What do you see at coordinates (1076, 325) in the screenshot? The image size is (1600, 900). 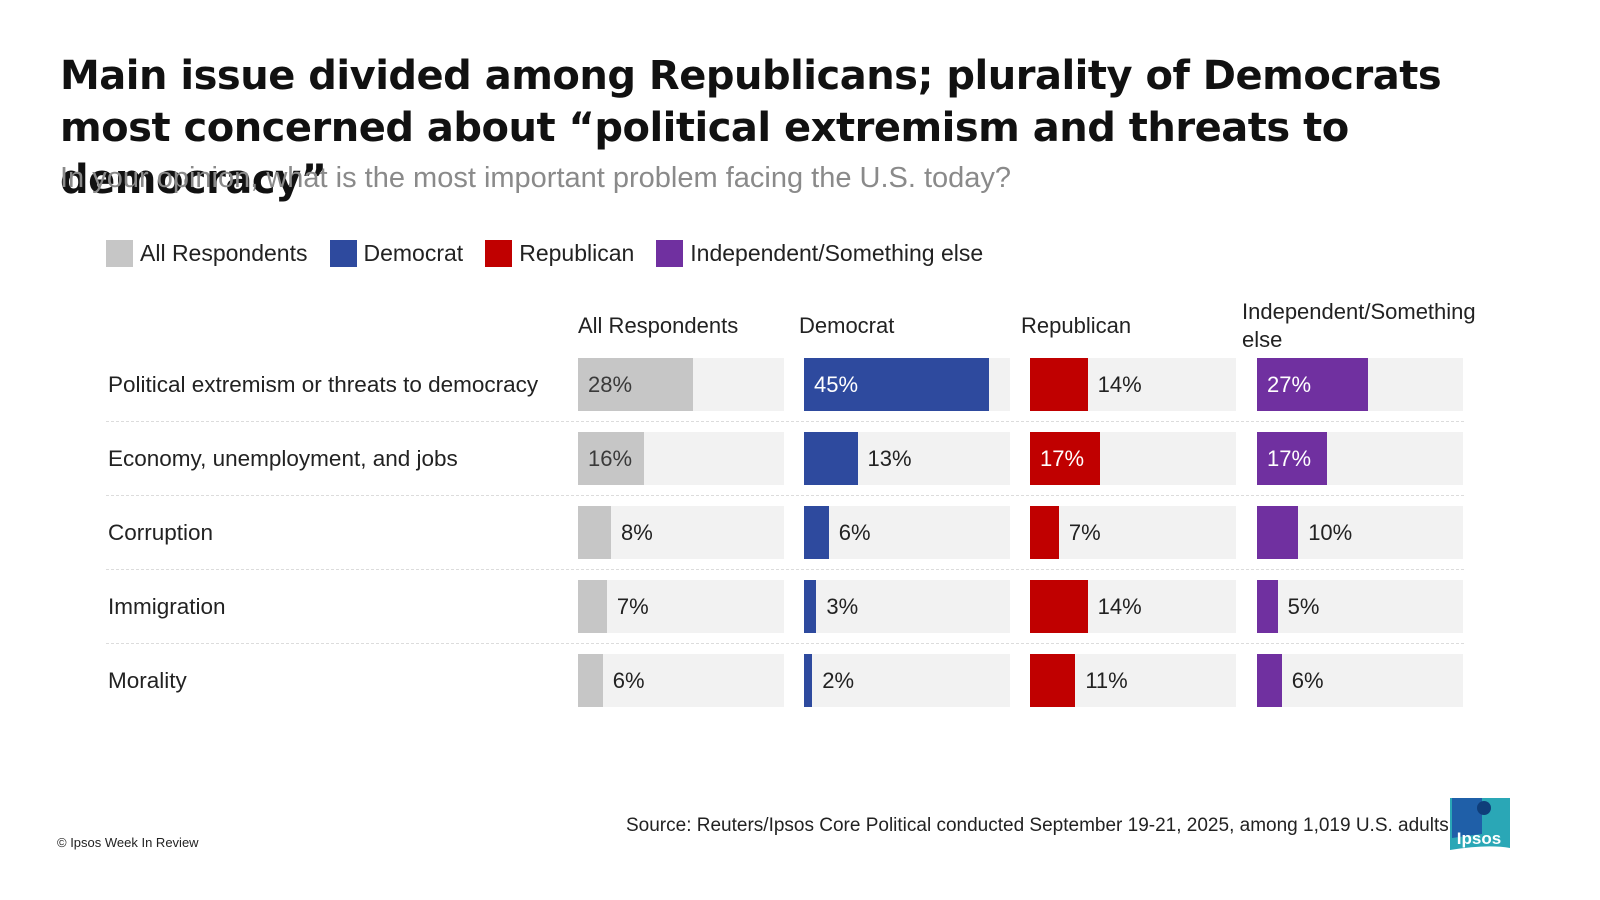 I see `column-header-republican: Republican` at bounding box center [1076, 325].